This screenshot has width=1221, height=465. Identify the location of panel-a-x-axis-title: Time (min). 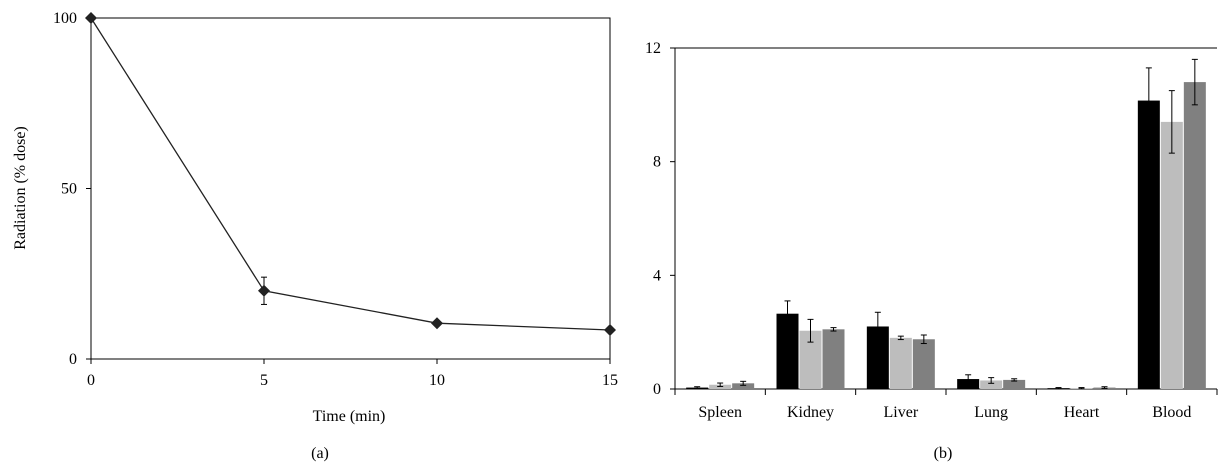
(349, 416).